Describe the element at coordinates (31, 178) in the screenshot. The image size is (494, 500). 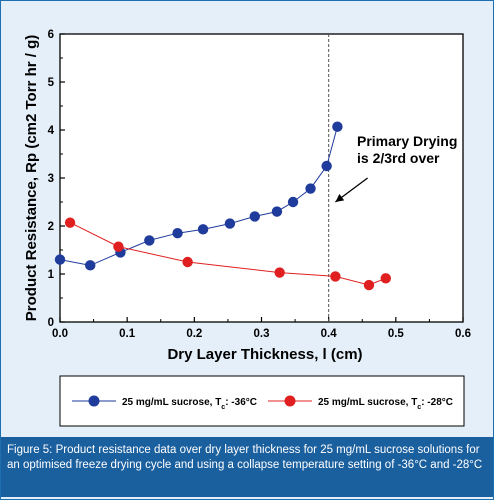
I see `y-axis-title: Product Resistance, Rp (cm2 Torr hr / g)` at that location.